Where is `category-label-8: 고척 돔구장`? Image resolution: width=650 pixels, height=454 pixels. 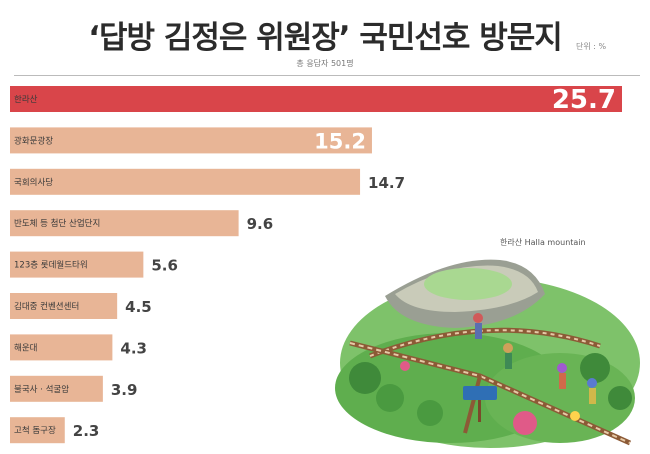 category-label-8: 고척 돔구장 is located at coordinates (35, 430).